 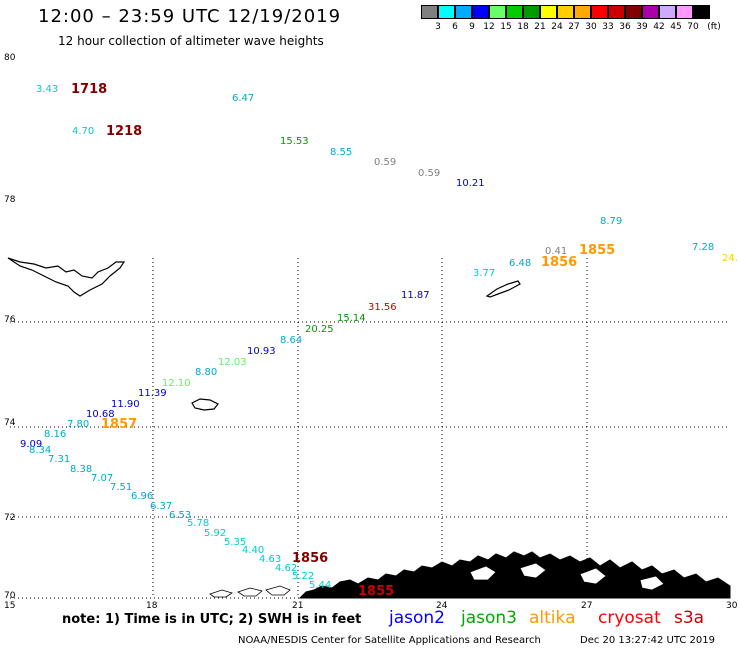 I want to click on lat-label: 74, so click(x=10, y=423).